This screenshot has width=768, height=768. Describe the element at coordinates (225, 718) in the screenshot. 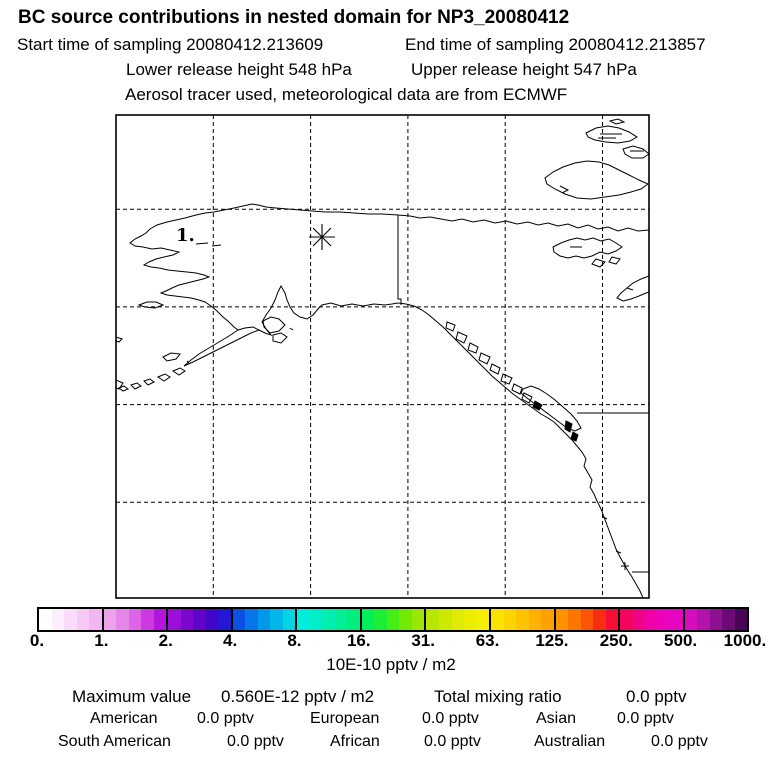

I see `region-value-american: 0.0 pptv` at that location.